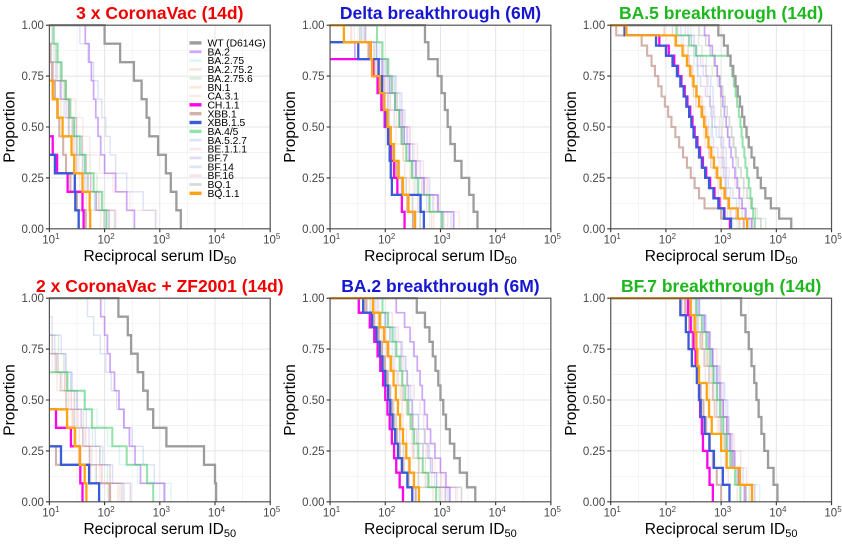  What do you see at coordinates (221, 176) in the screenshot?
I see `svg-text: BF.16` at bounding box center [221, 176].